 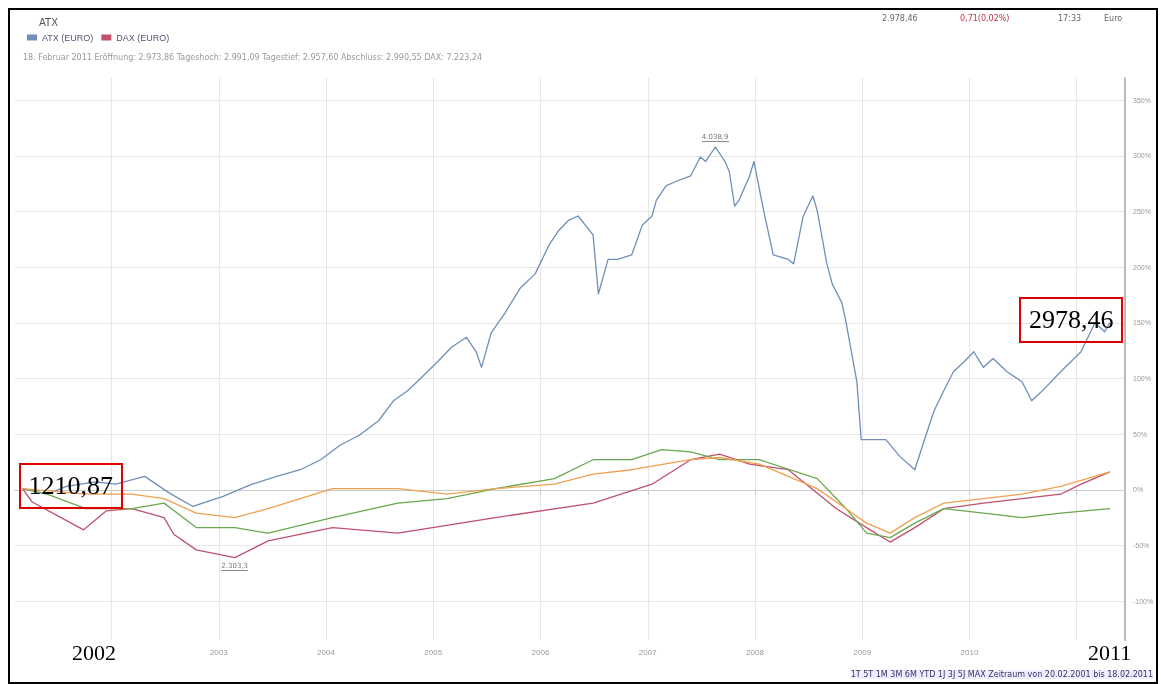 I want to click on x-tick-label: 2009, so click(x=862, y=652).